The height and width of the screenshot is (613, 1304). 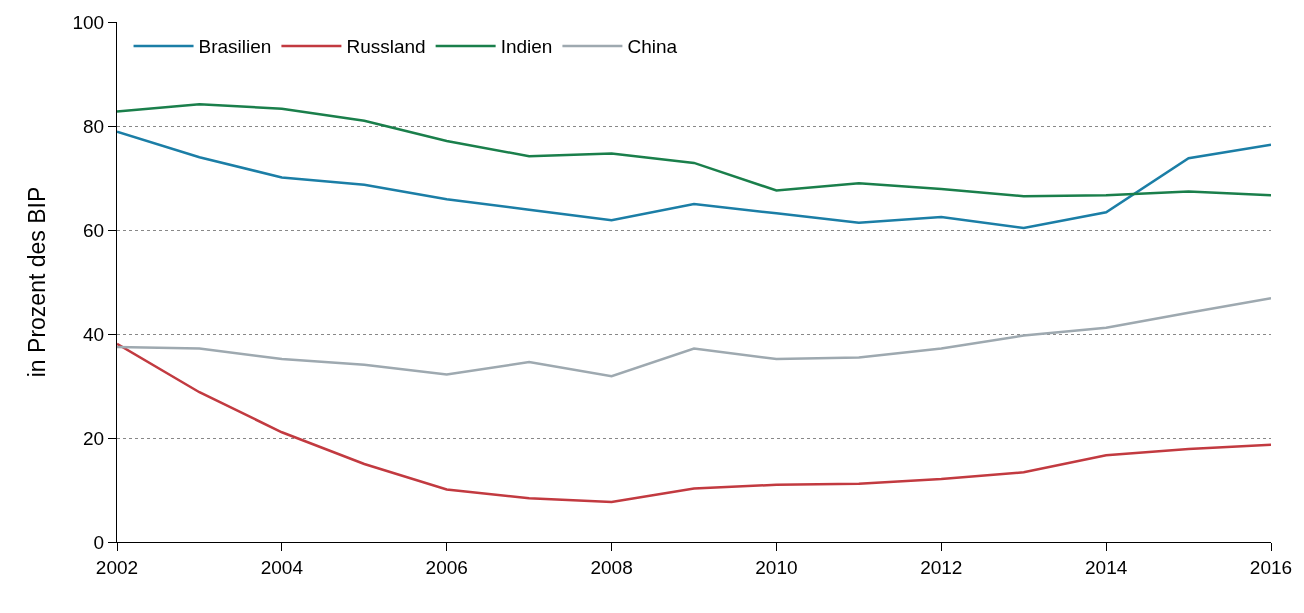 I want to click on legend-label: Brasilien, so click(x=235, y=47).